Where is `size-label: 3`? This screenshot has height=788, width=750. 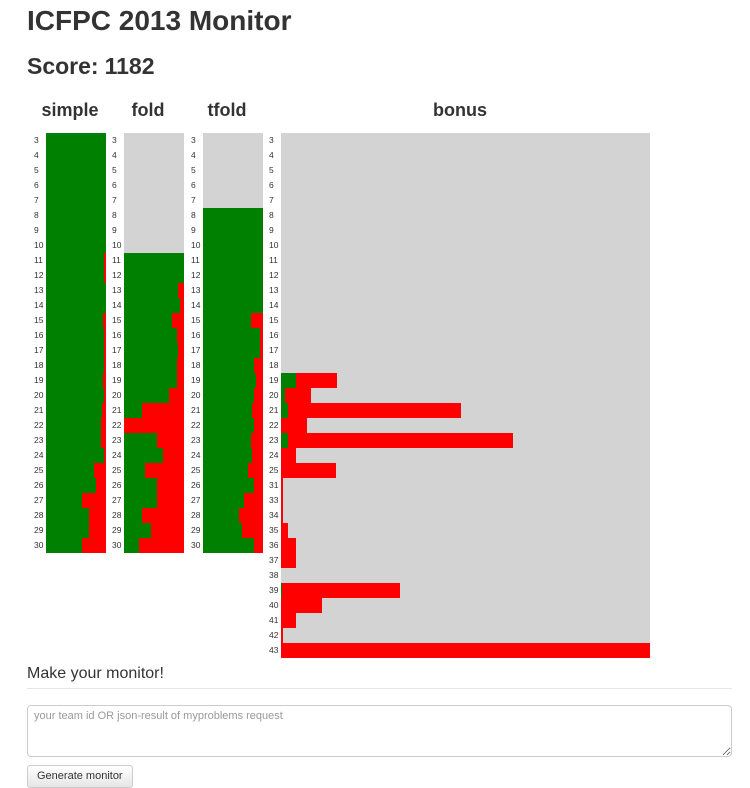 size-label: 3 is located at coordinates (193, 140).